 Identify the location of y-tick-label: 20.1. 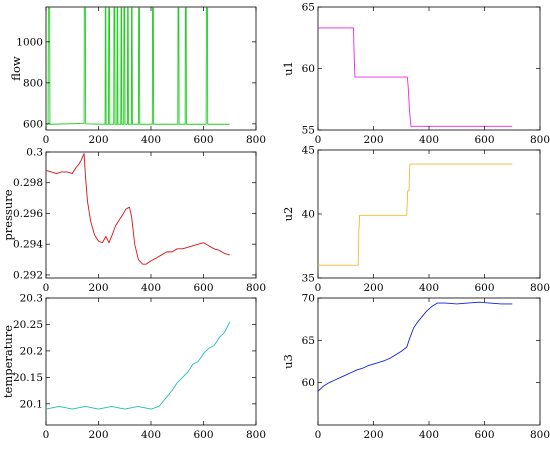
(31, 404).